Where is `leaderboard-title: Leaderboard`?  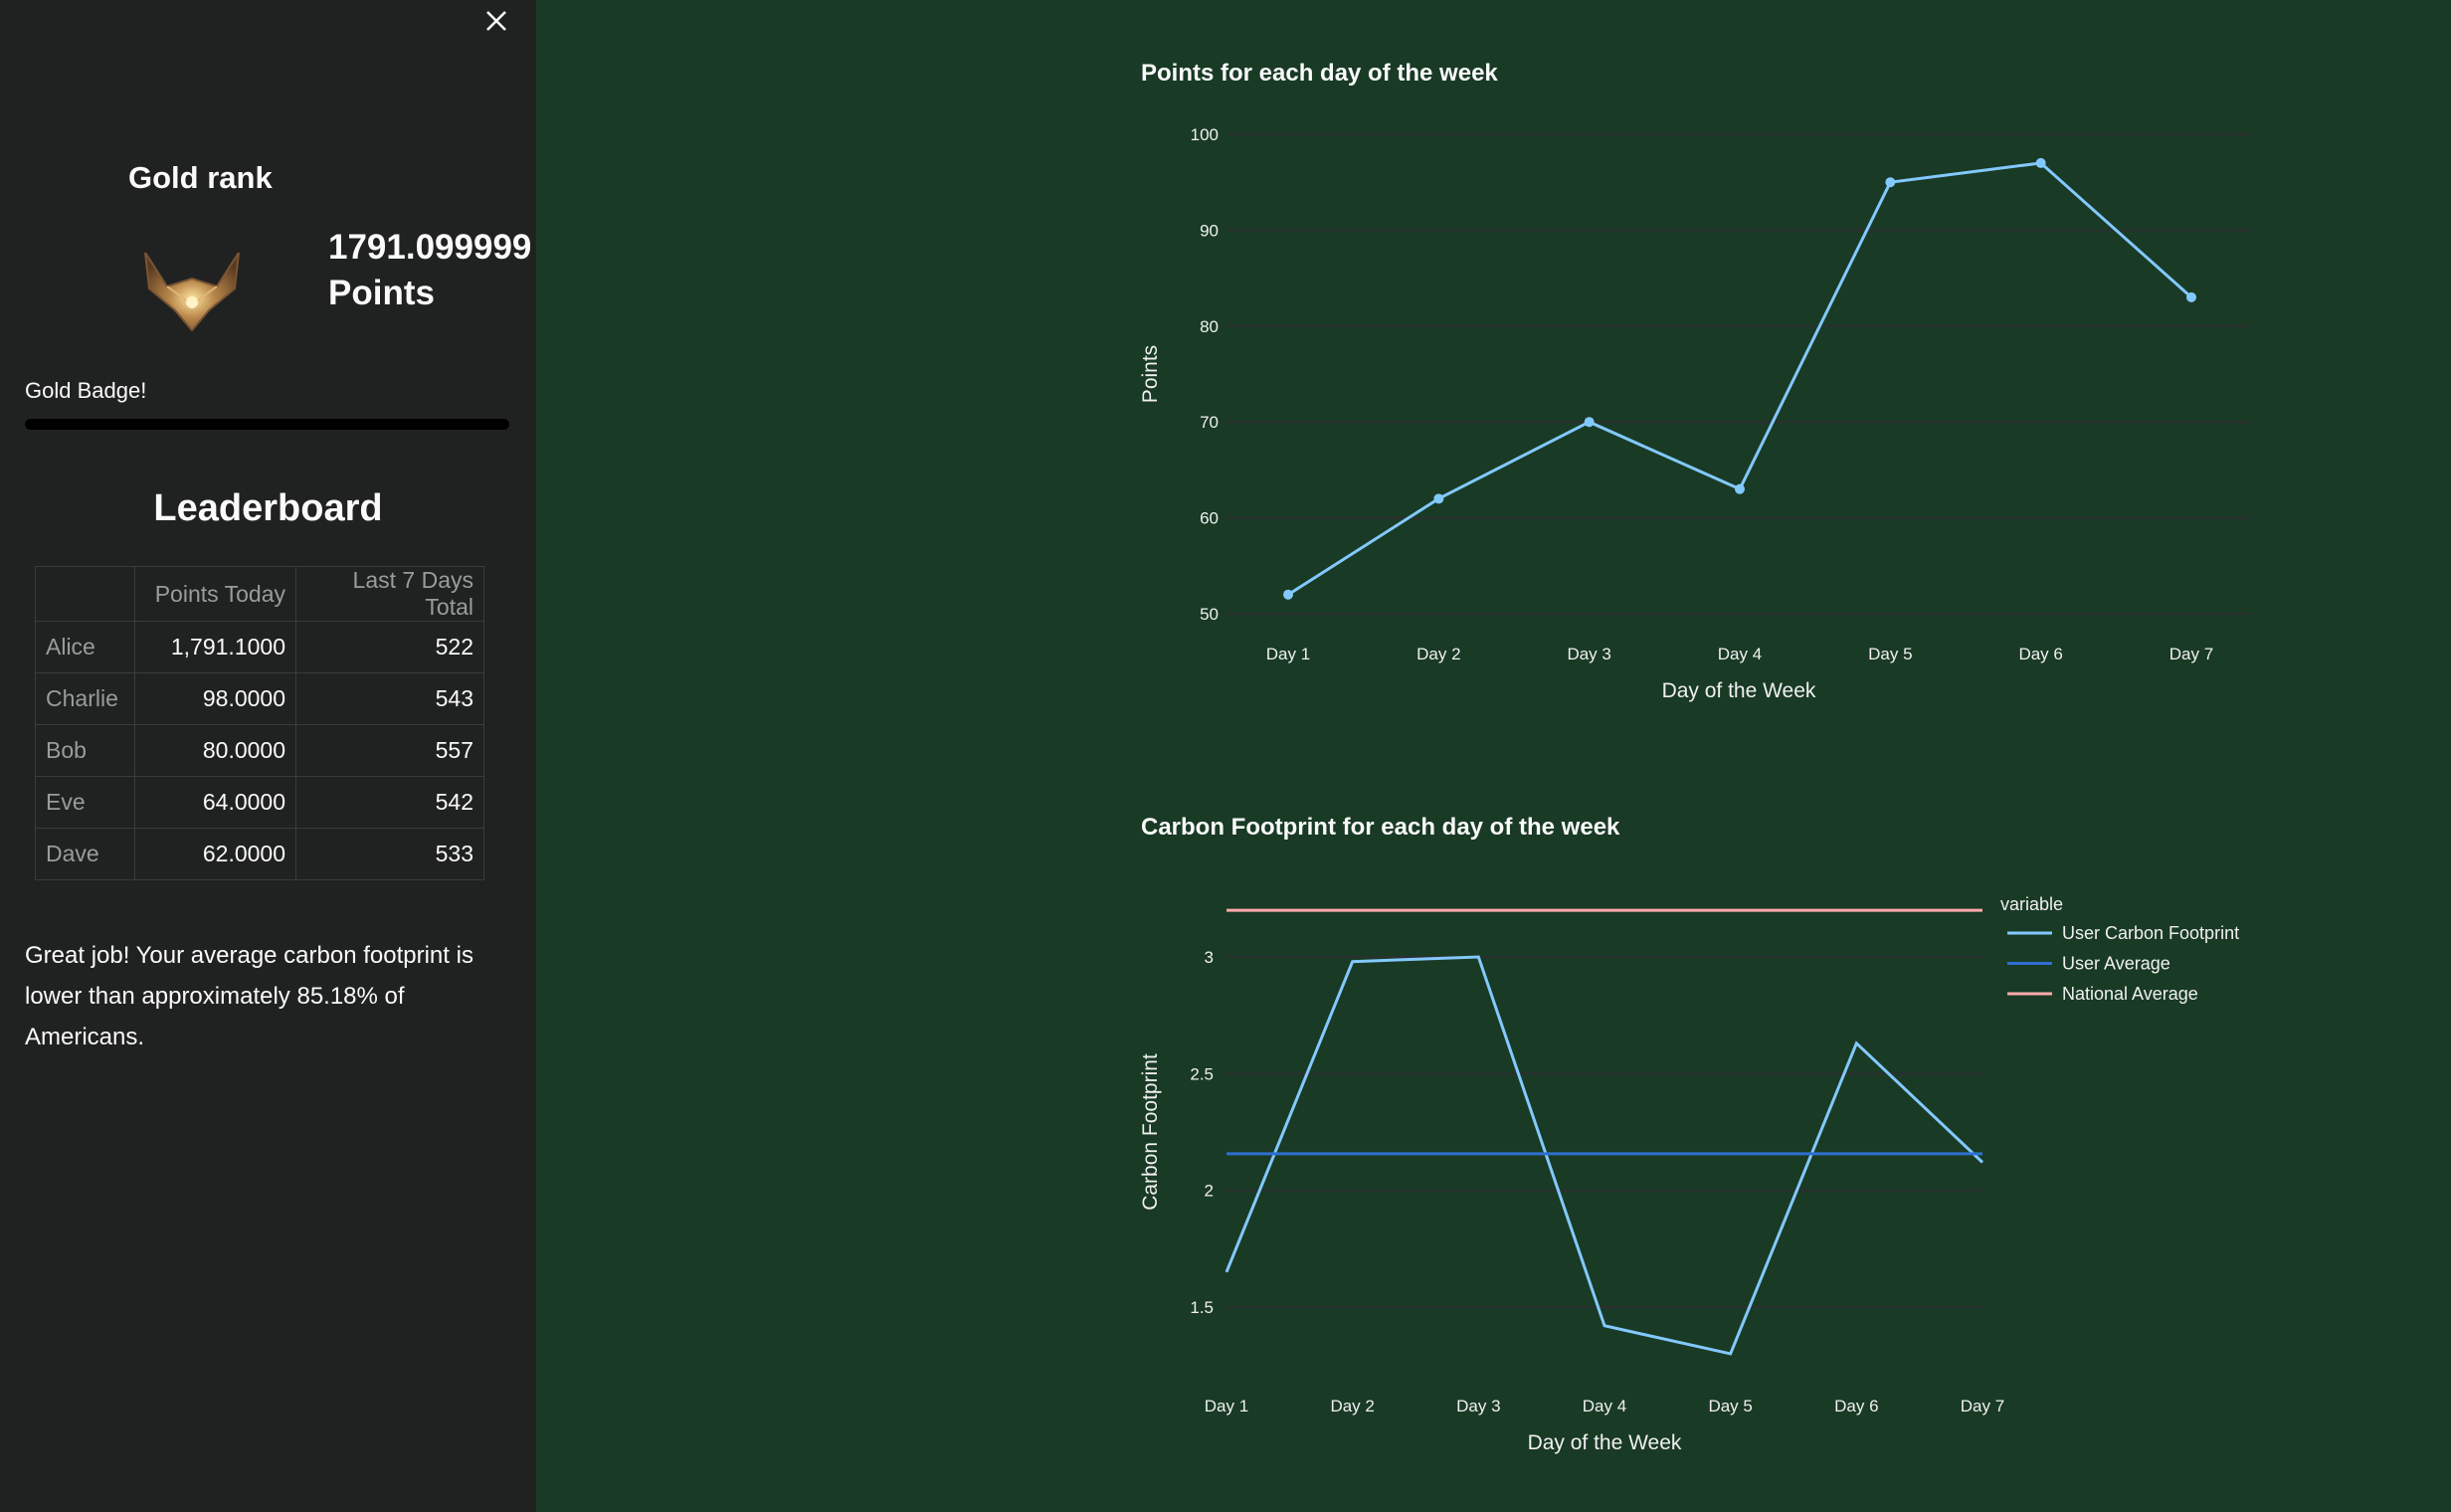
leaderboard-title: Leaderboard is located at coordinates (268, 508).